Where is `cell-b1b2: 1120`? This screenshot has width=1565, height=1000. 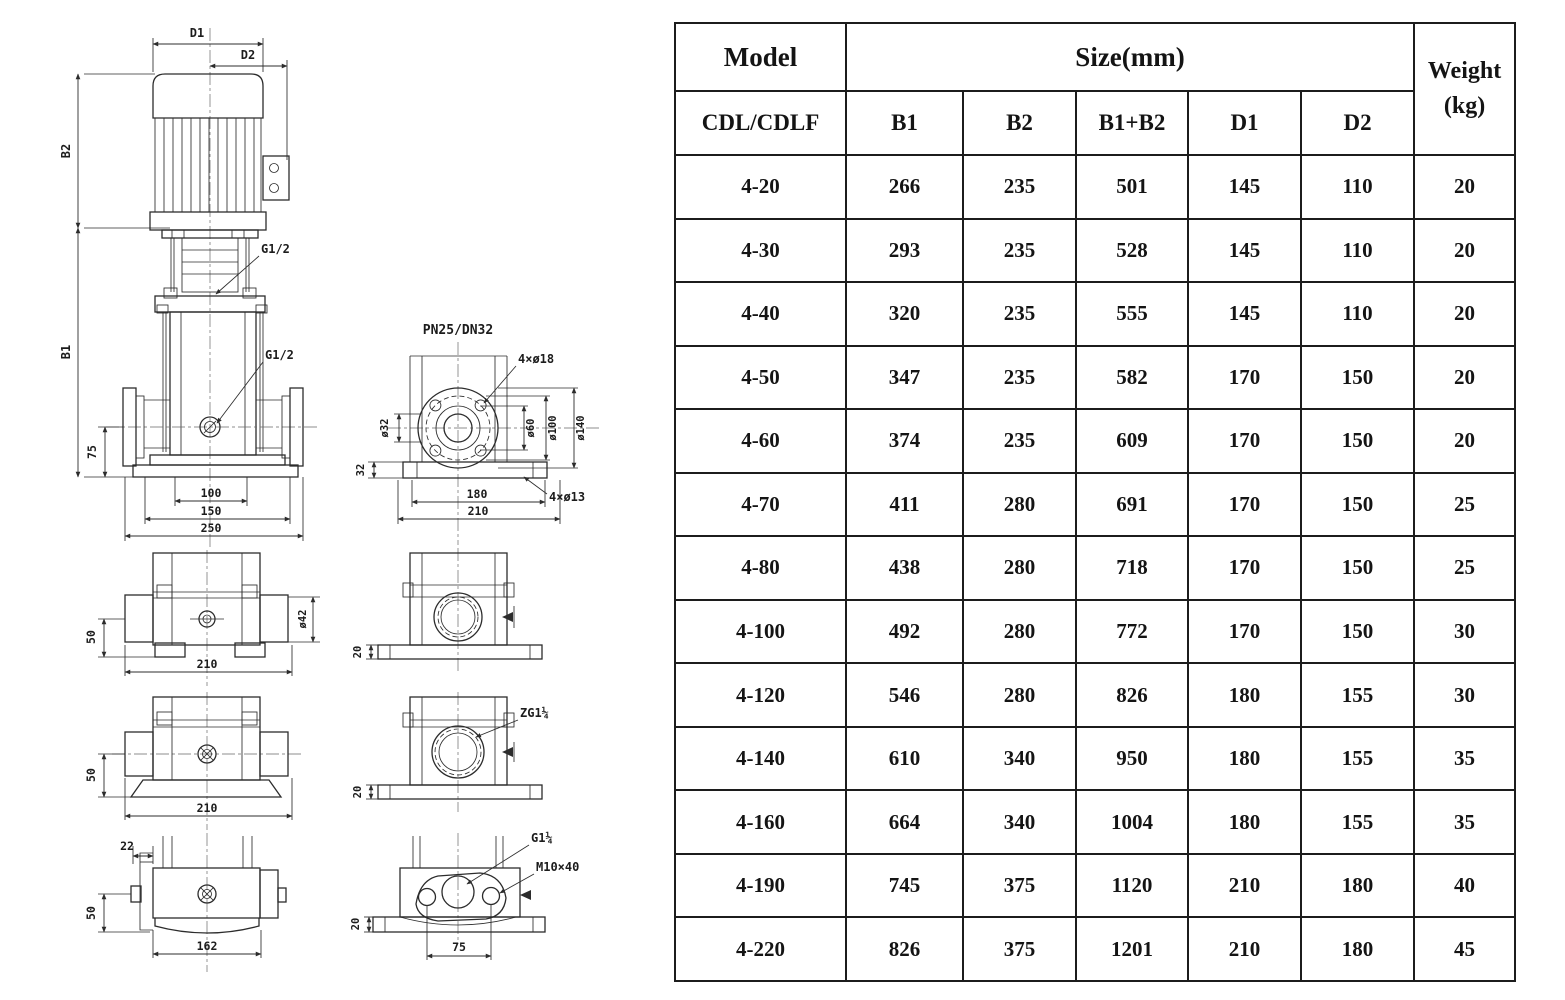
cell-b1b2: 1120 is located at coordinates (1132, 885).